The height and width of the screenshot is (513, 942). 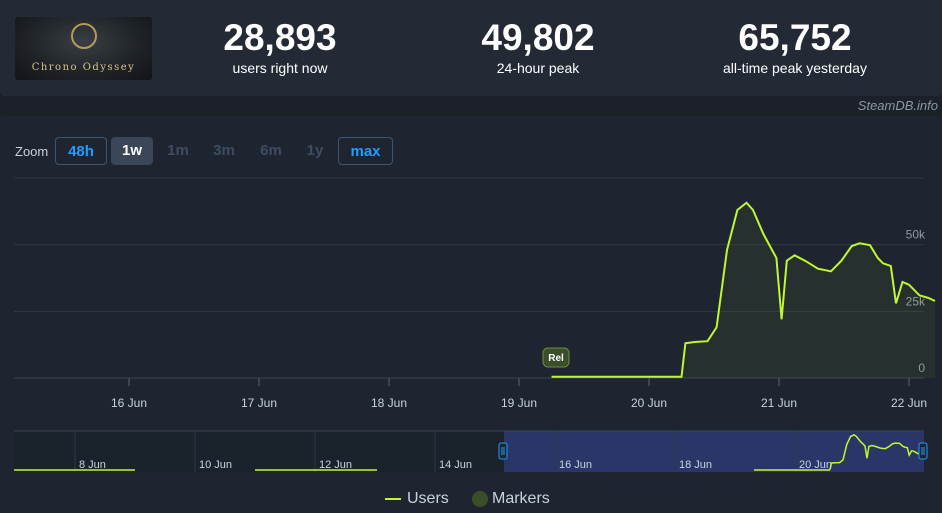 What do you see at coordinates (83, 67) in the screenshot?
I see `logo-text: Chrono Odyssey` at bounding box center [83, 67].